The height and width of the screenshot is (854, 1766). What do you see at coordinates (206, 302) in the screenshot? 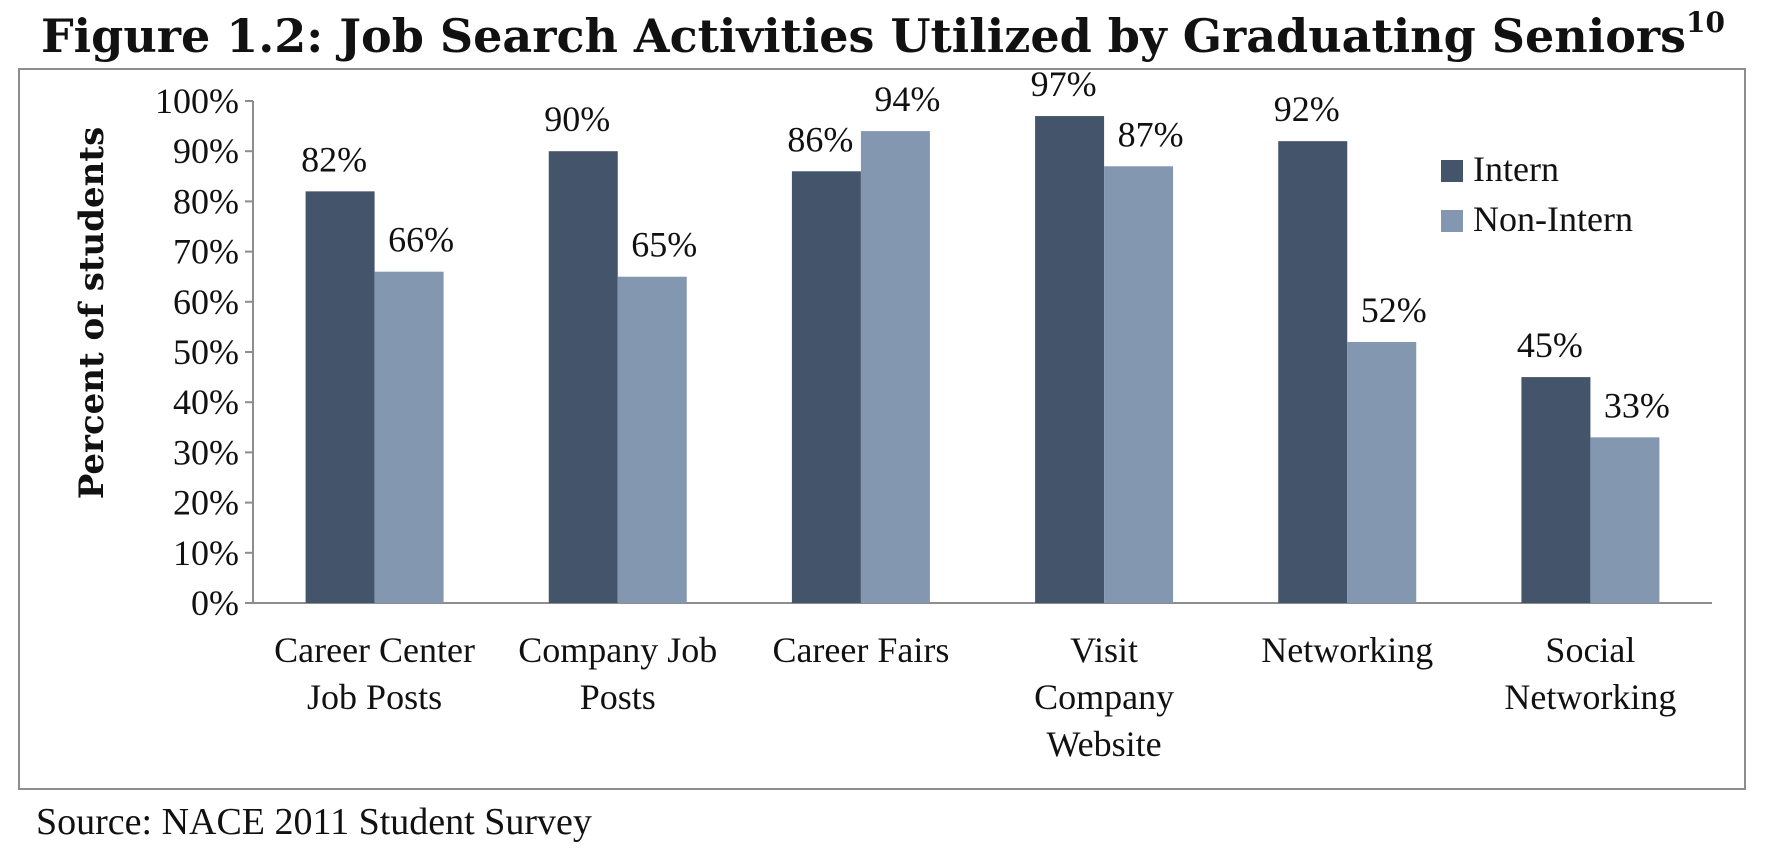
I see `y-tick-label: 60%` at bounding box center [206, 302].